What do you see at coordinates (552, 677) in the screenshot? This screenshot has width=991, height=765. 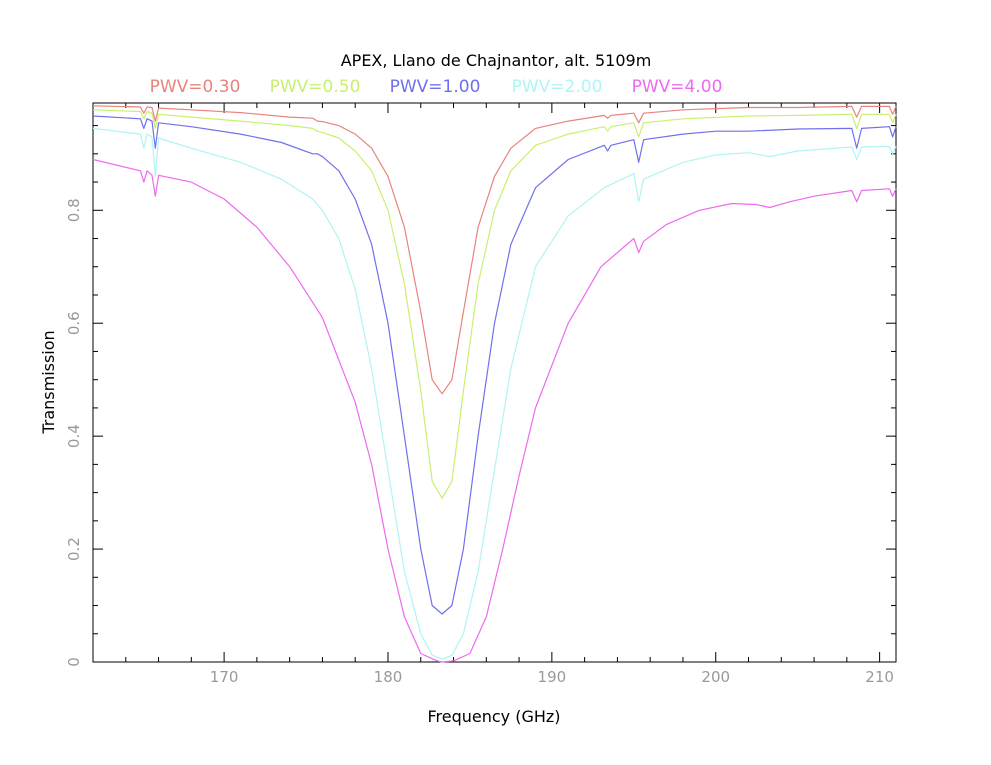 I see `x-tick-label: 190` at bounding box center [552, 677].